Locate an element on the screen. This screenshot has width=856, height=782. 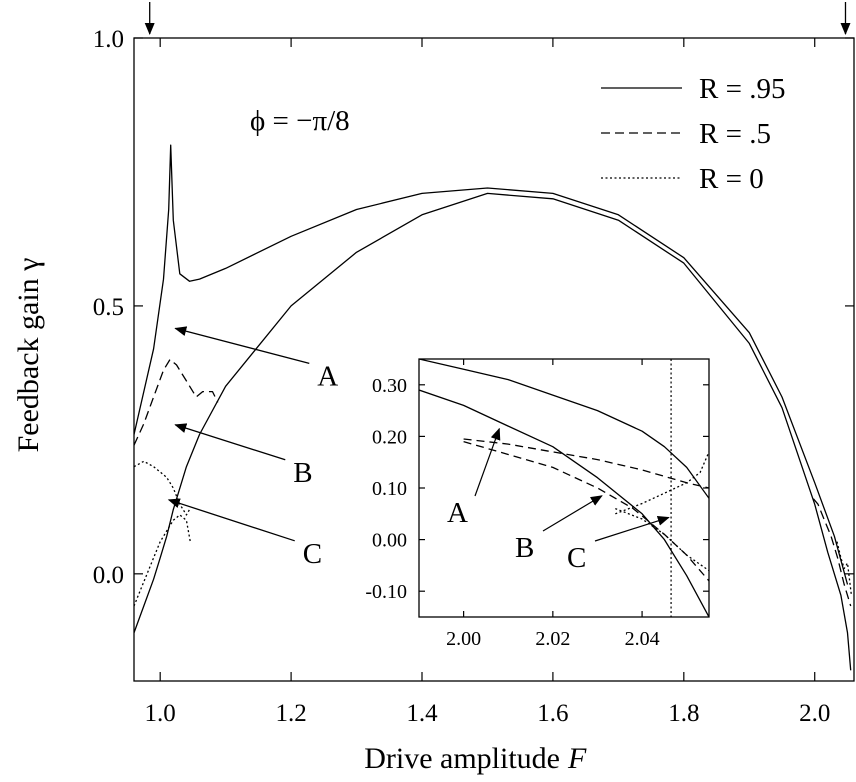
inset-y-tick-label: 0.10 is located at coordinates (389, 489).